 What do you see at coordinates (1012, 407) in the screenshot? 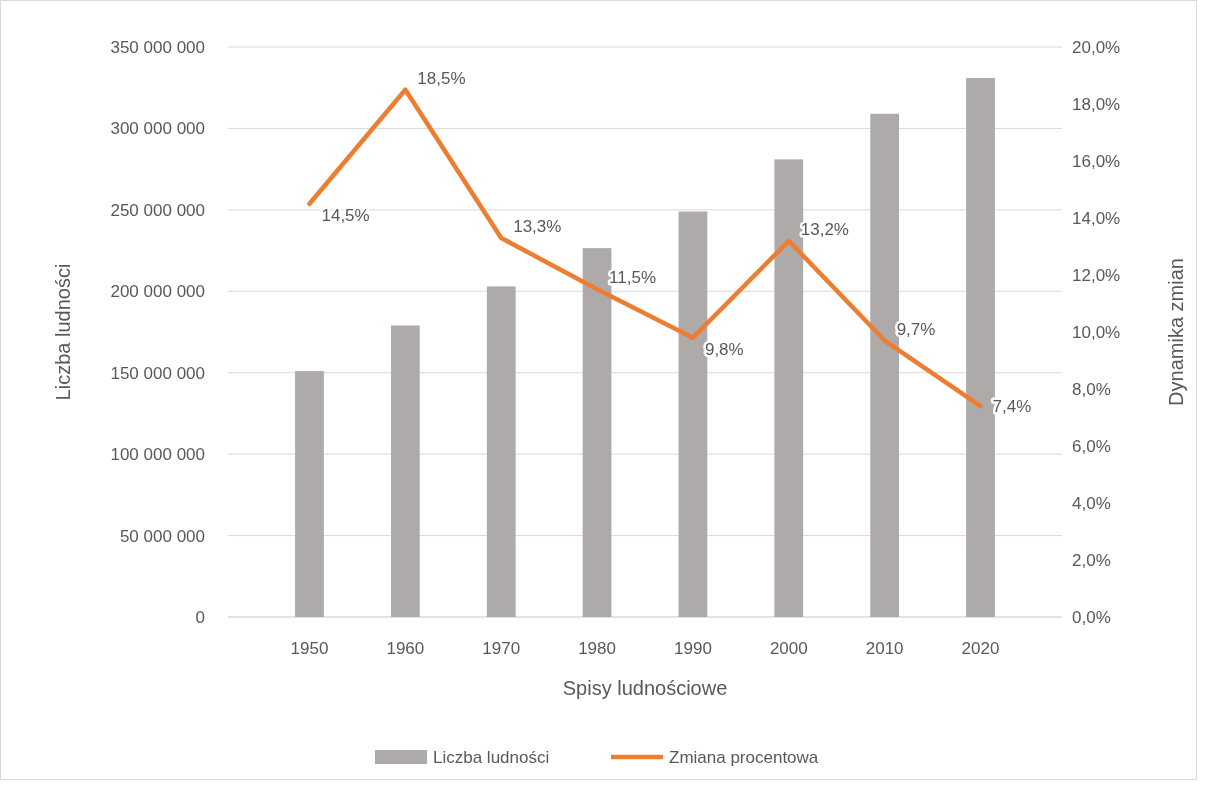
I see `data-label: 7,4%` at bounding box center [1012, 407].